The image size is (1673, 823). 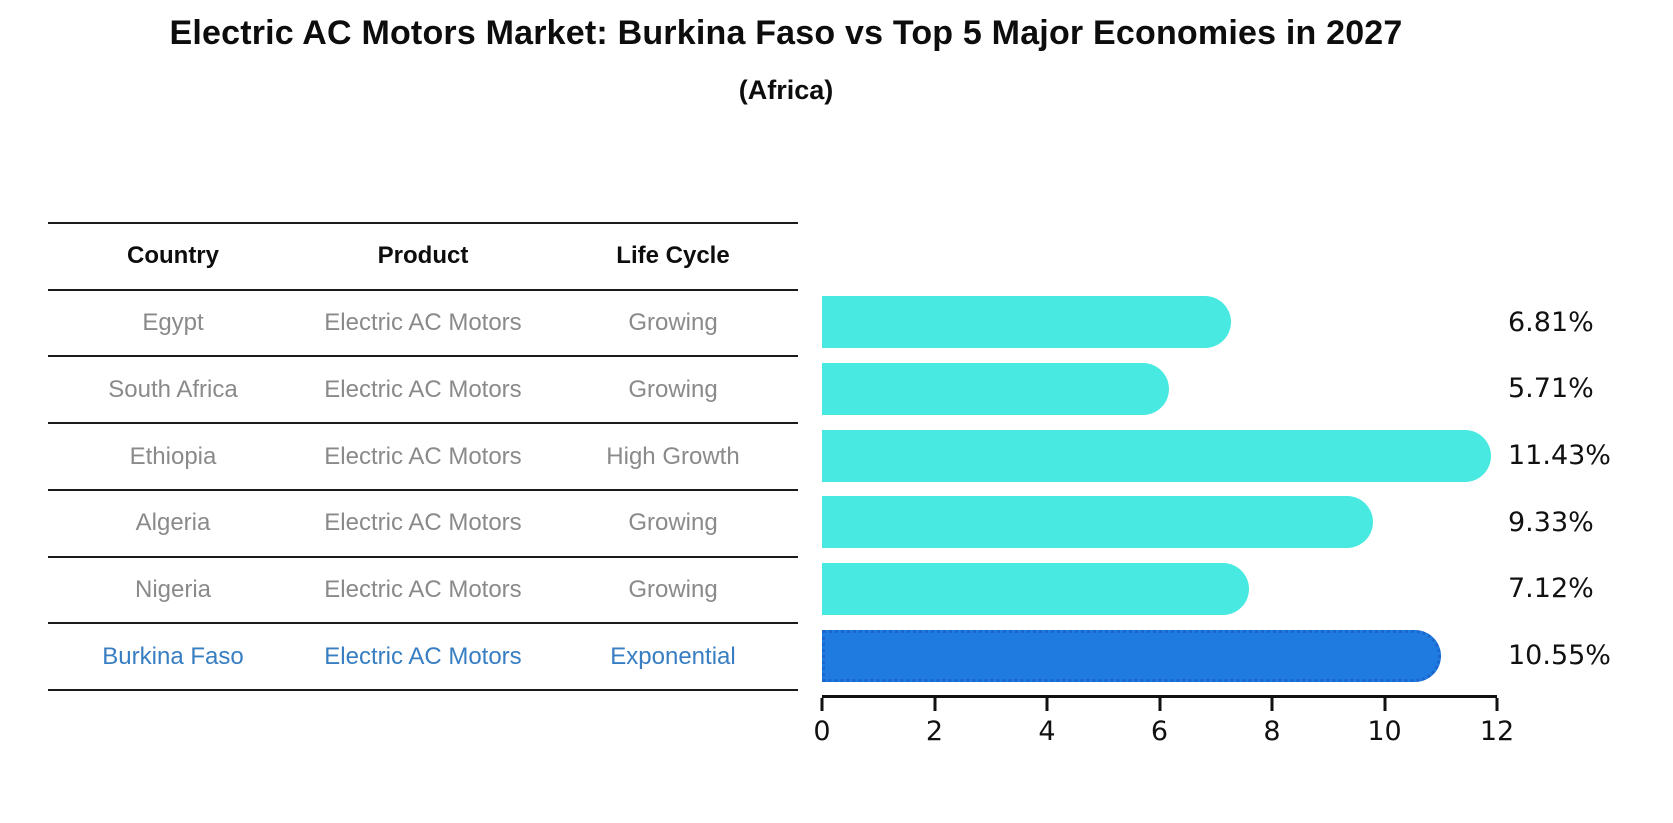 What do you see at coordinates (173, 589) in the screenshot?
I see `table-cell-country: Nigeria` at bounding box center [173, 589].